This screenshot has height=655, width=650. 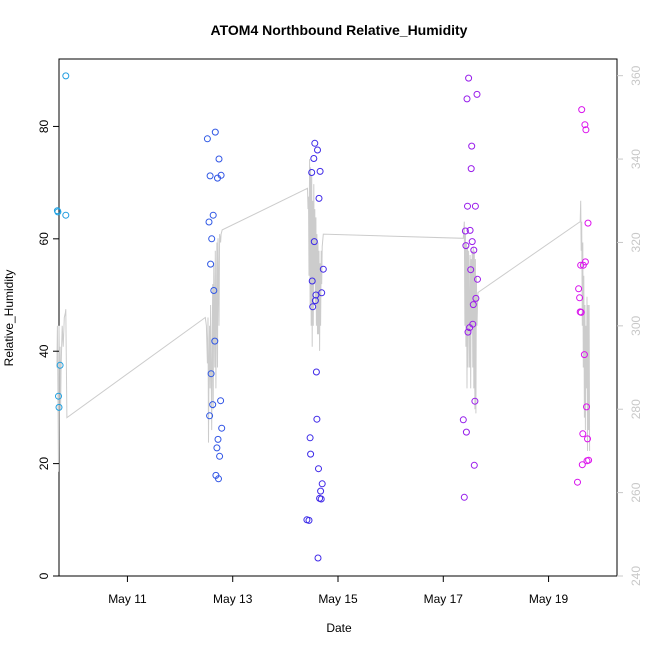 I want to click on y-tick-label: 20, so click(x=44, y=464).